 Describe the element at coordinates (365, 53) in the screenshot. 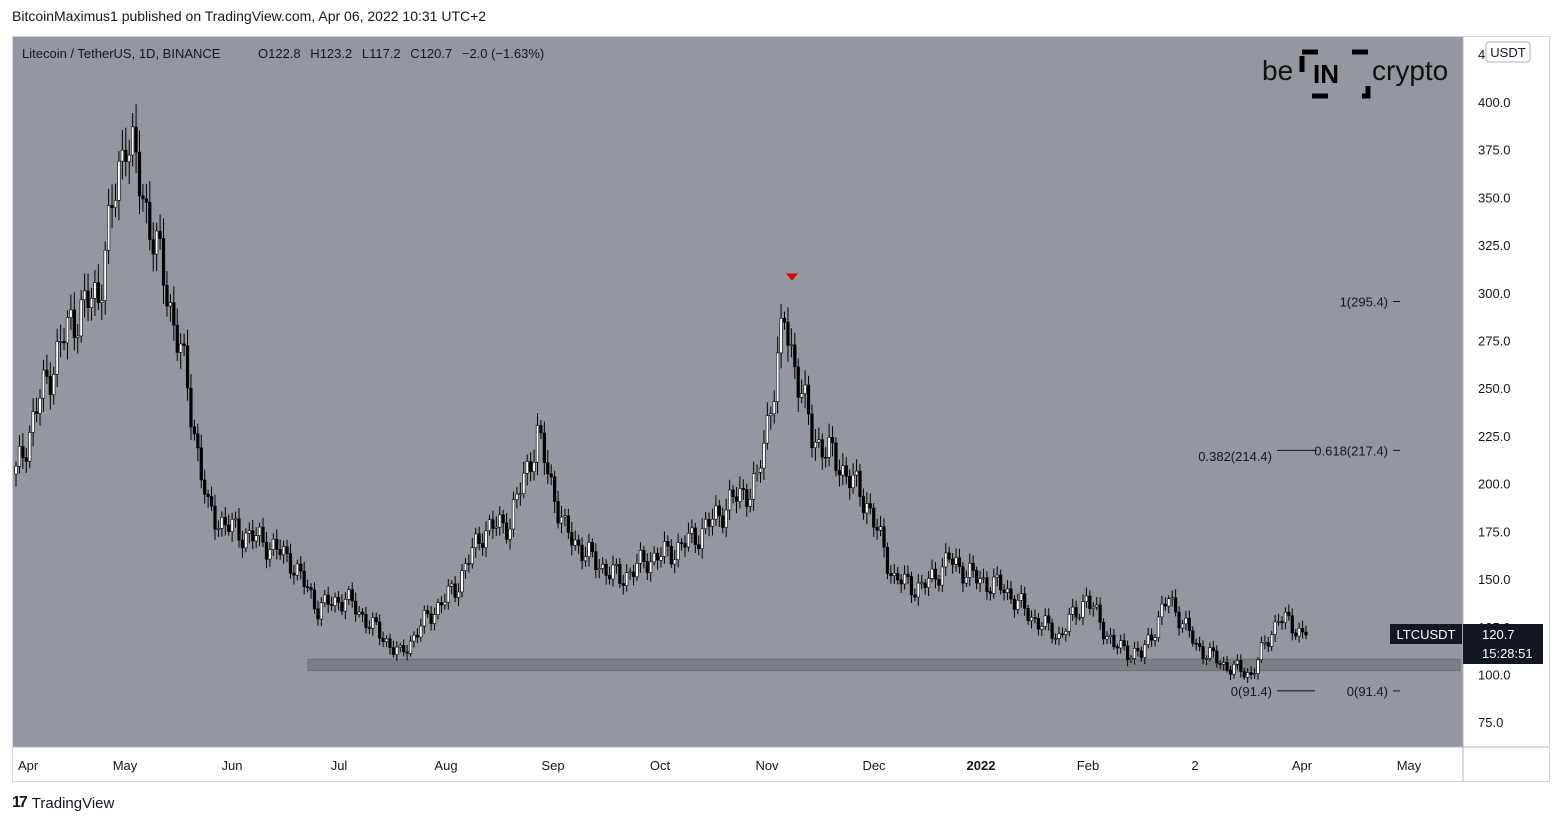

I see `legend-l-label: L` at that location.